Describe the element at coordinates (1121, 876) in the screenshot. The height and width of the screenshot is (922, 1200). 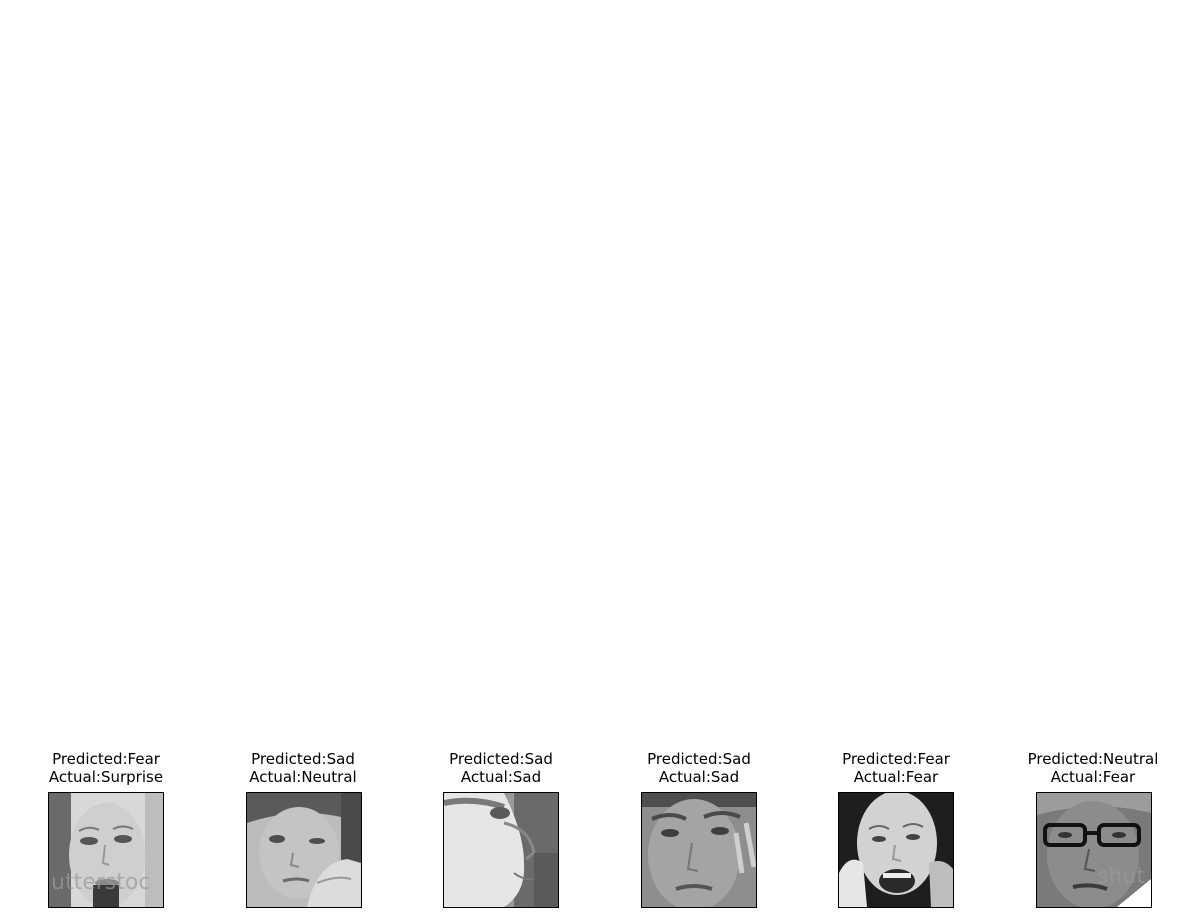
I see `watermark-6: shut` at that location.